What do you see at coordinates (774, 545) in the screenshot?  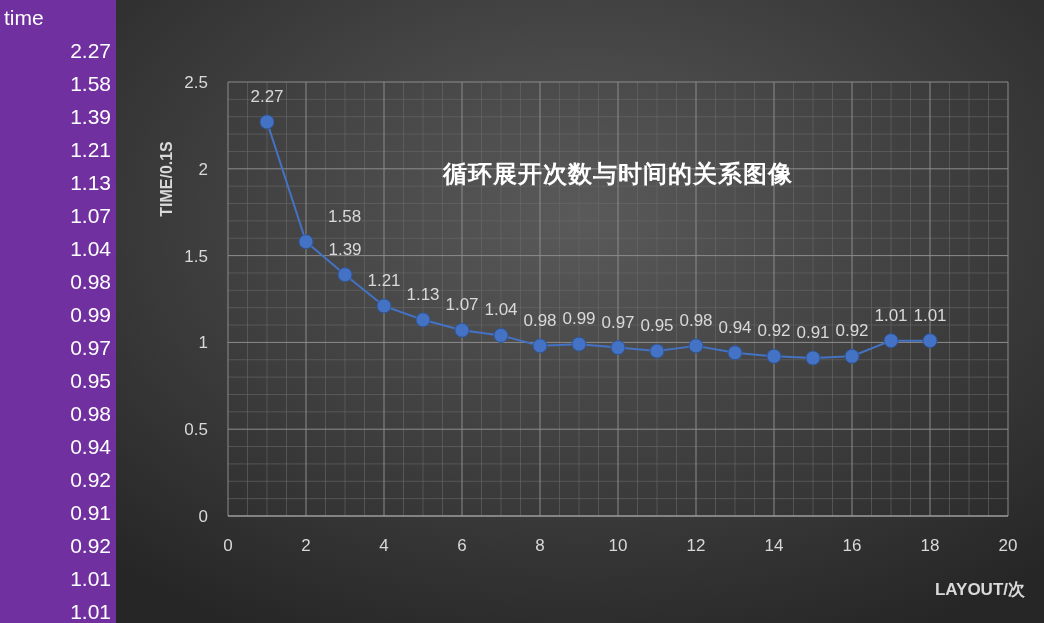 I see `x-tick-label: 14` at bounding box center [774, 545].